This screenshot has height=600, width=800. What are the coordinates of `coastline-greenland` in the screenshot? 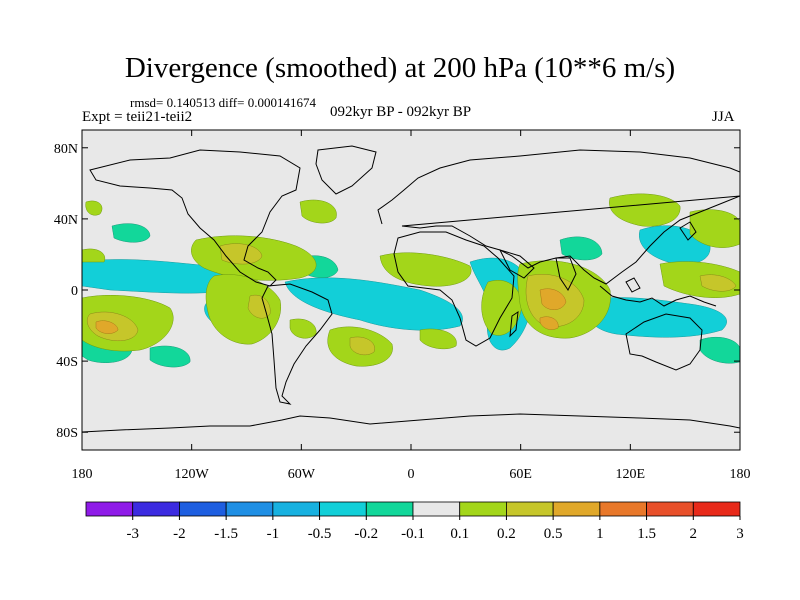 It's located at (346, 170).